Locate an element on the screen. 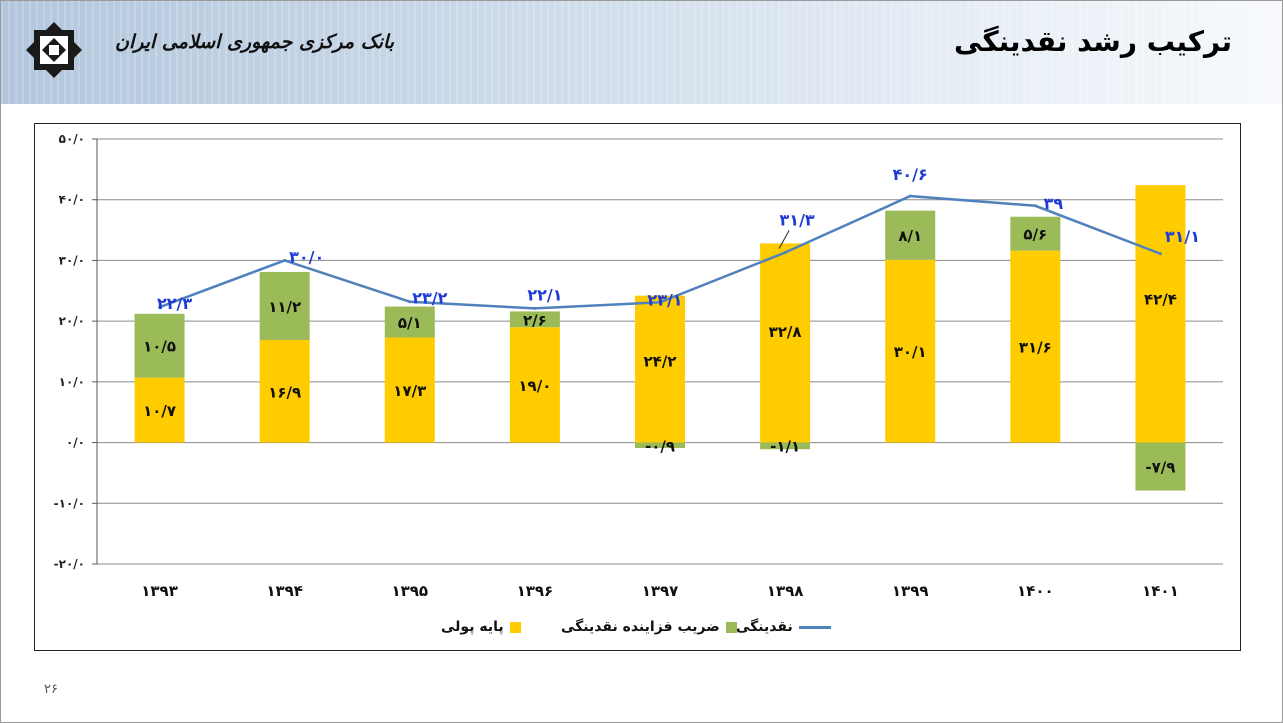  y-tick-label: -۱۰/۰ is located at coordinates (69, 503).